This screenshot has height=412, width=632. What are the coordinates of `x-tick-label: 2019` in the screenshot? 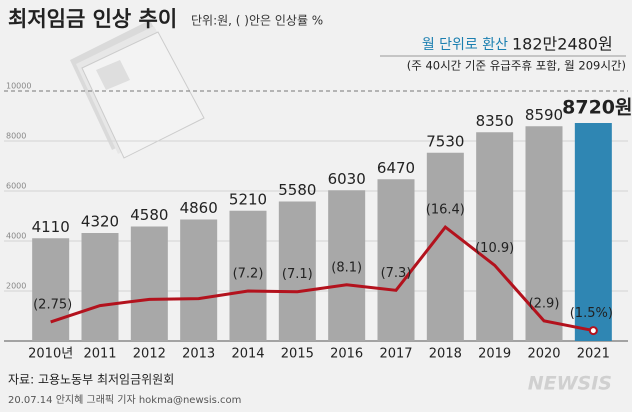 It's located at (494, 354).